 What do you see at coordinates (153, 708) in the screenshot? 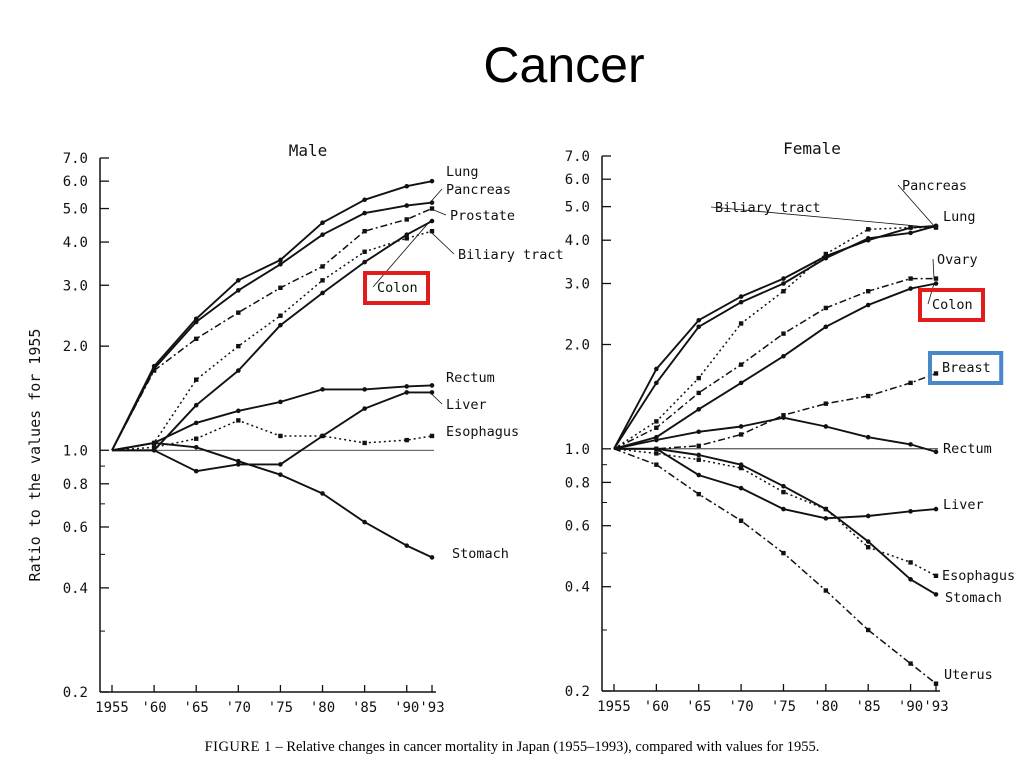
I see `x-tick-label-male: '60` at bounding box center [153, 708].